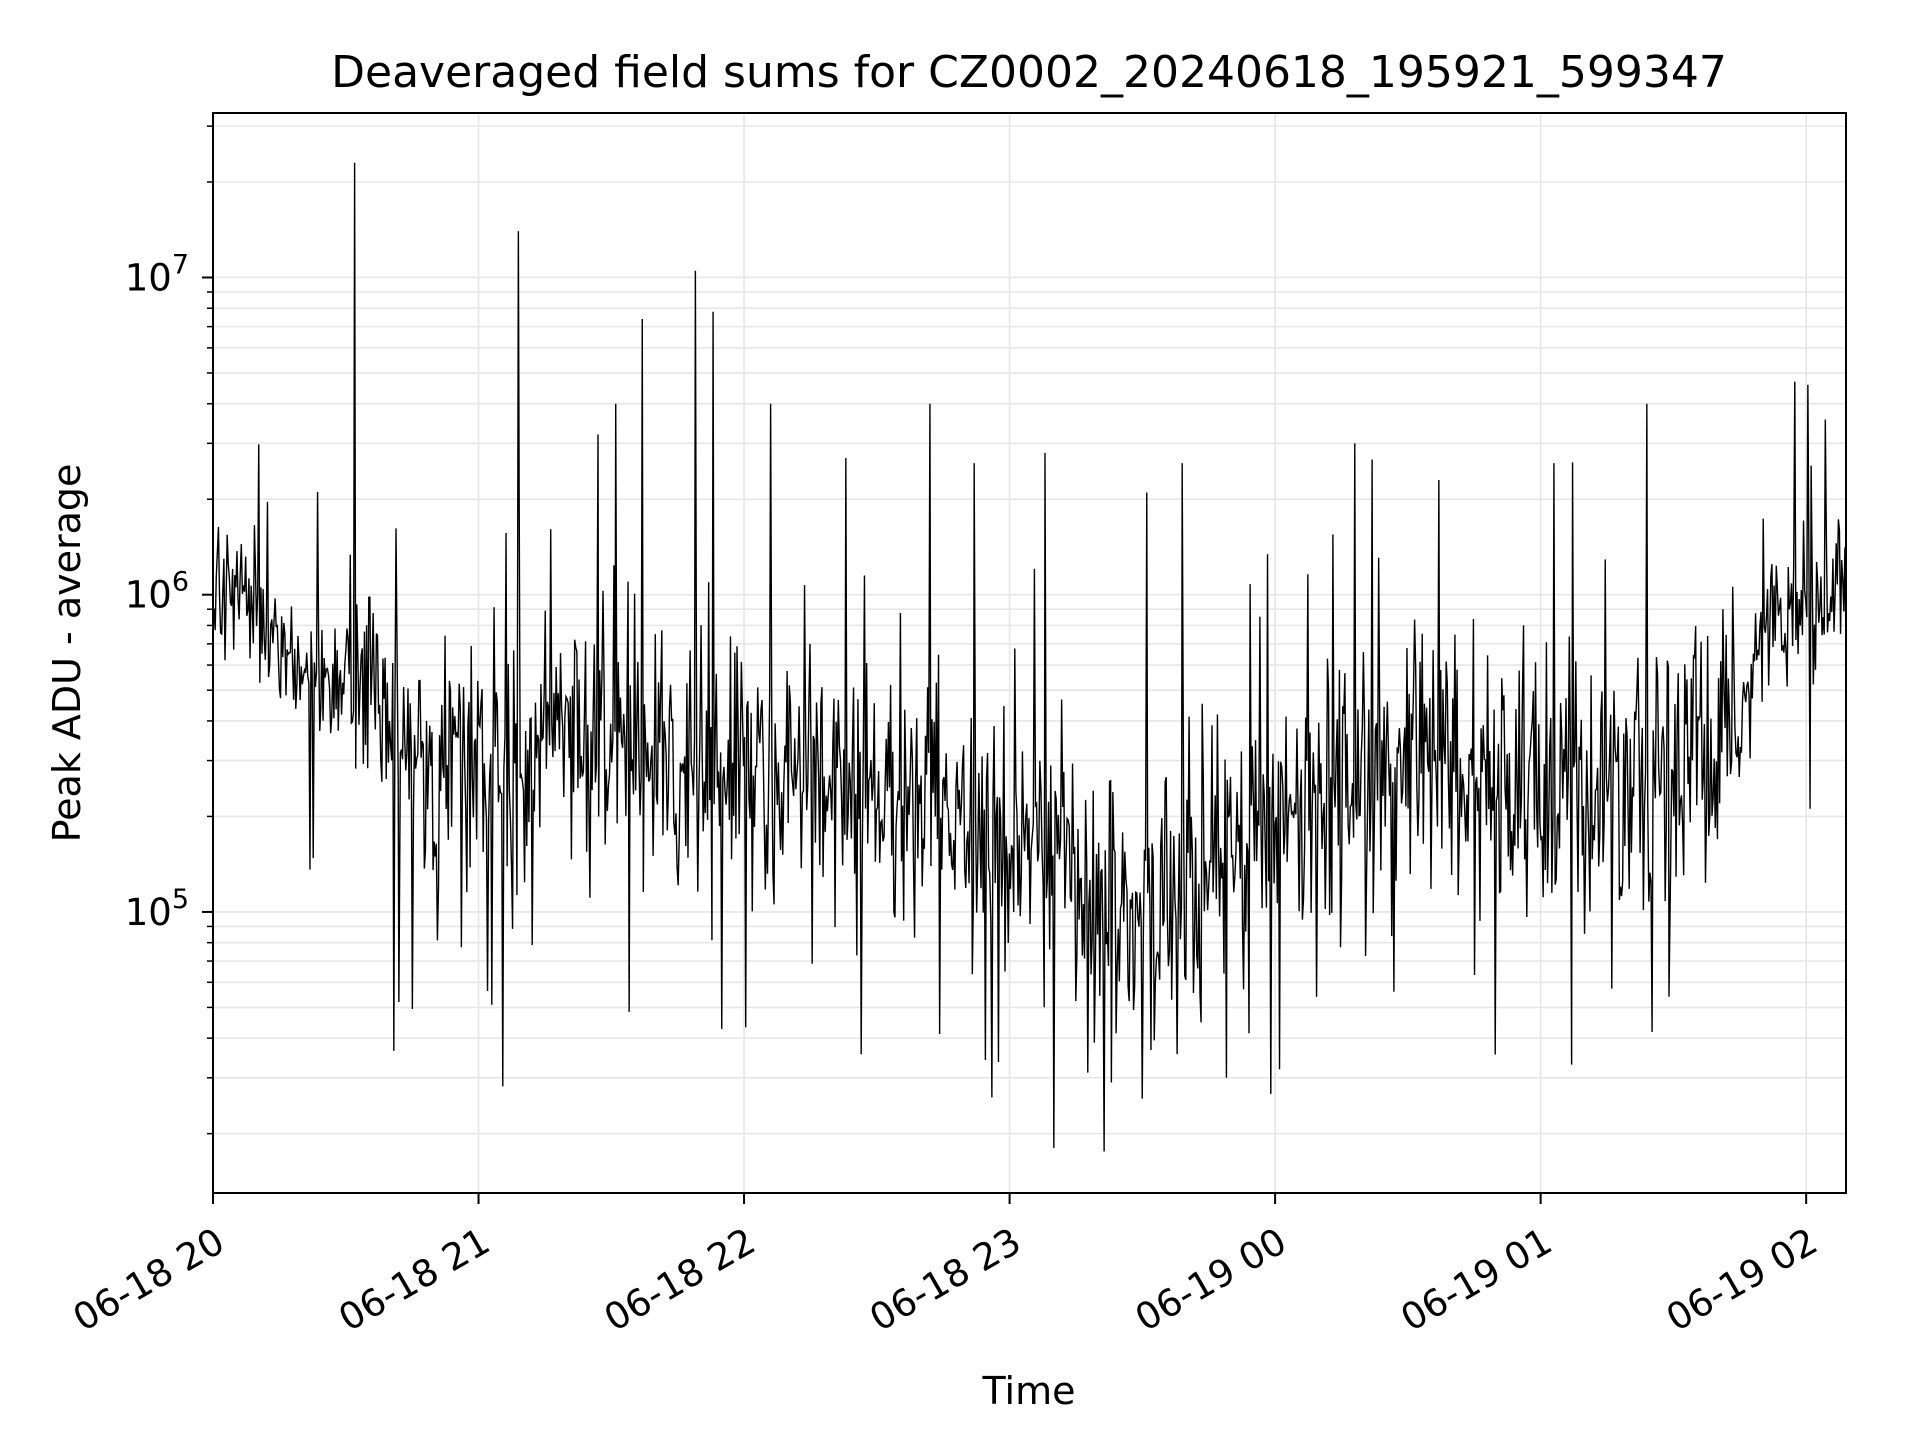 This screenshot has width=1920, height=1445. Describe the element at coordinates (149, 1280) in the screenshot. I see `x-tick-label: 06-18 20` at that location.